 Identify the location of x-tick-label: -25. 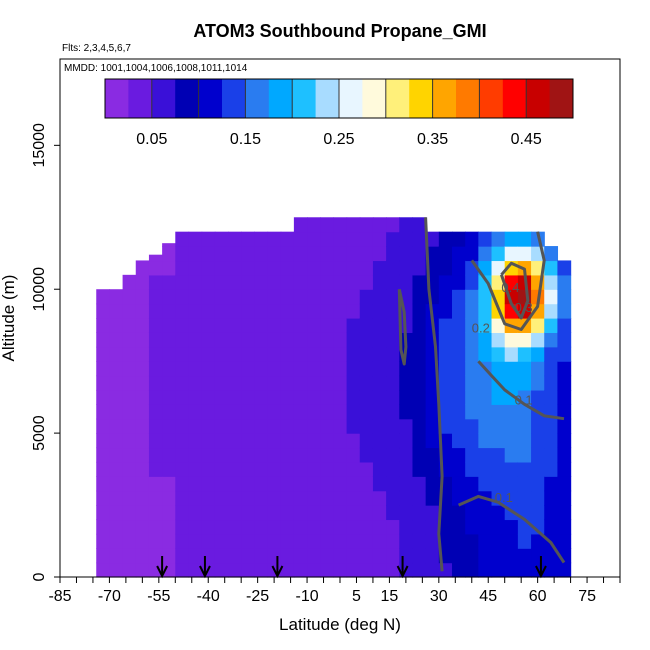
(257, 596).